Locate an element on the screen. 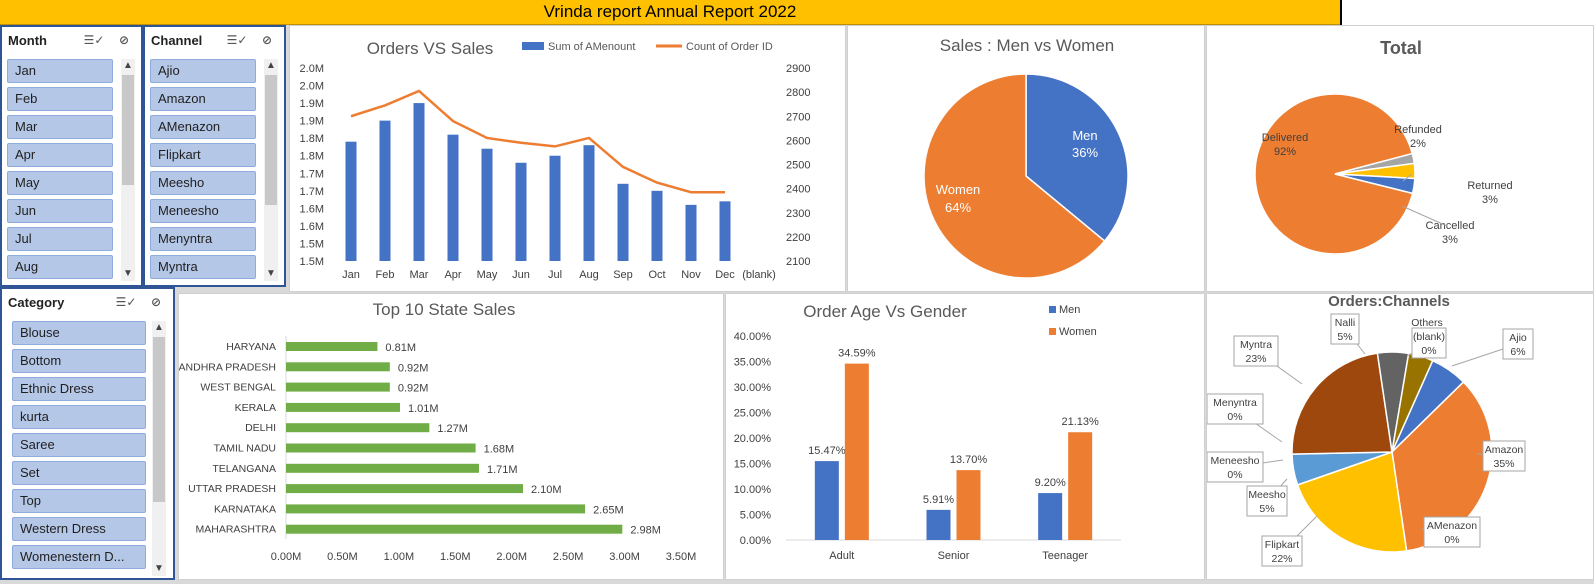  slicer-item-category: Western Dress is located at coordinates (79, 529).